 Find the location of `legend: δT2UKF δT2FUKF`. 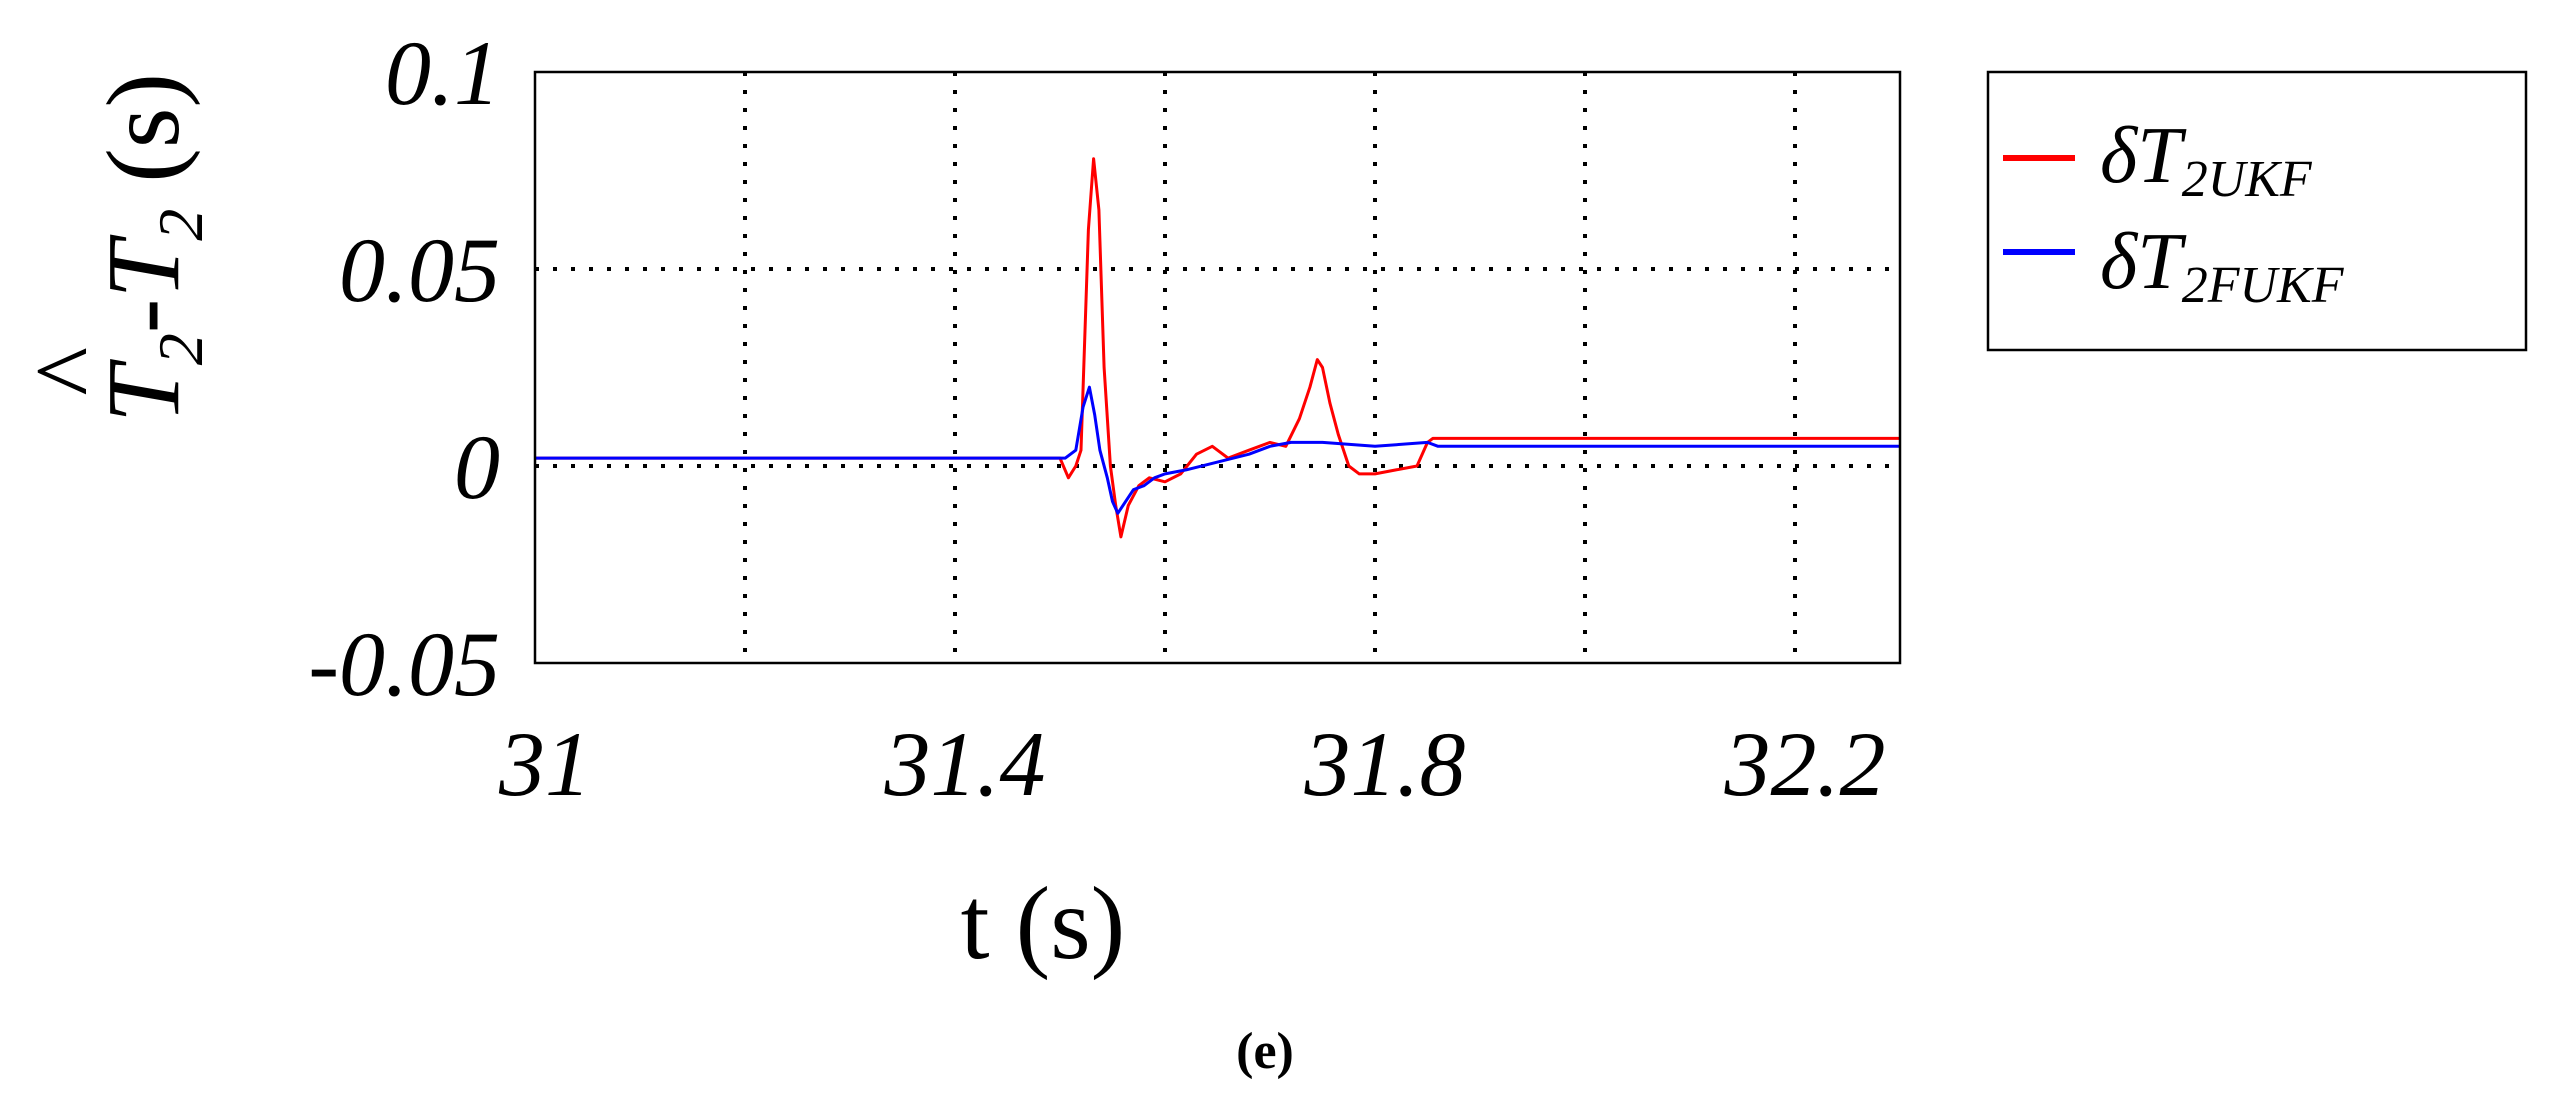

legend: δT2UKF δT2FUKF is located at coordinates (2257, 211).